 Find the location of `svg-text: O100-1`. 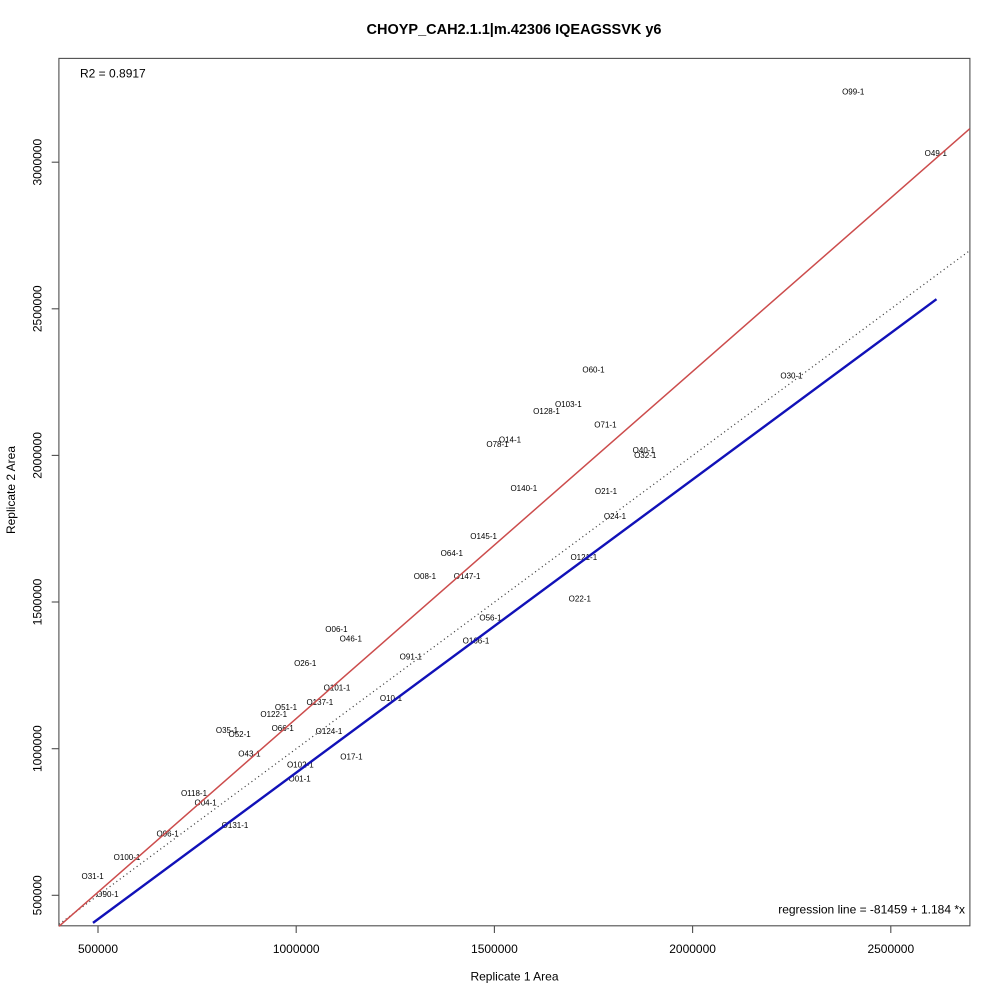

svg-text: O100-1 is located at coordinates (127, 857).